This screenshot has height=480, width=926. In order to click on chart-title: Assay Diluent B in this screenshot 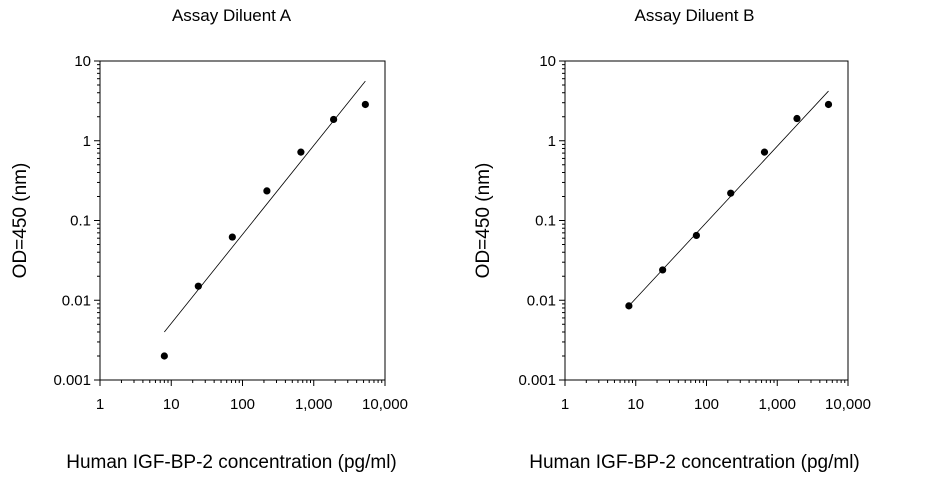, I will do `click(694, 15)`.